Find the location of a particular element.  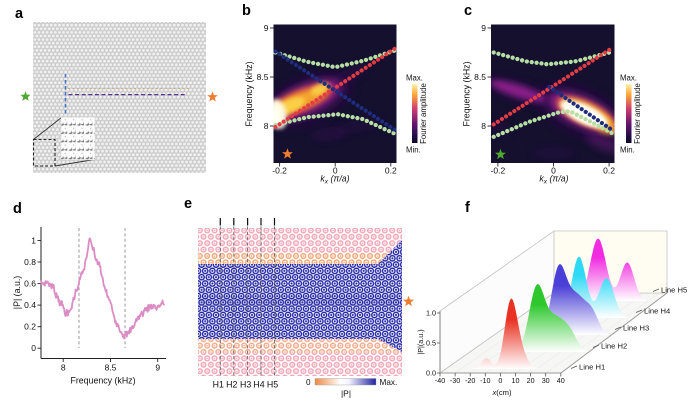

svg-text: Line H5 is located at coordinates (674, 289).